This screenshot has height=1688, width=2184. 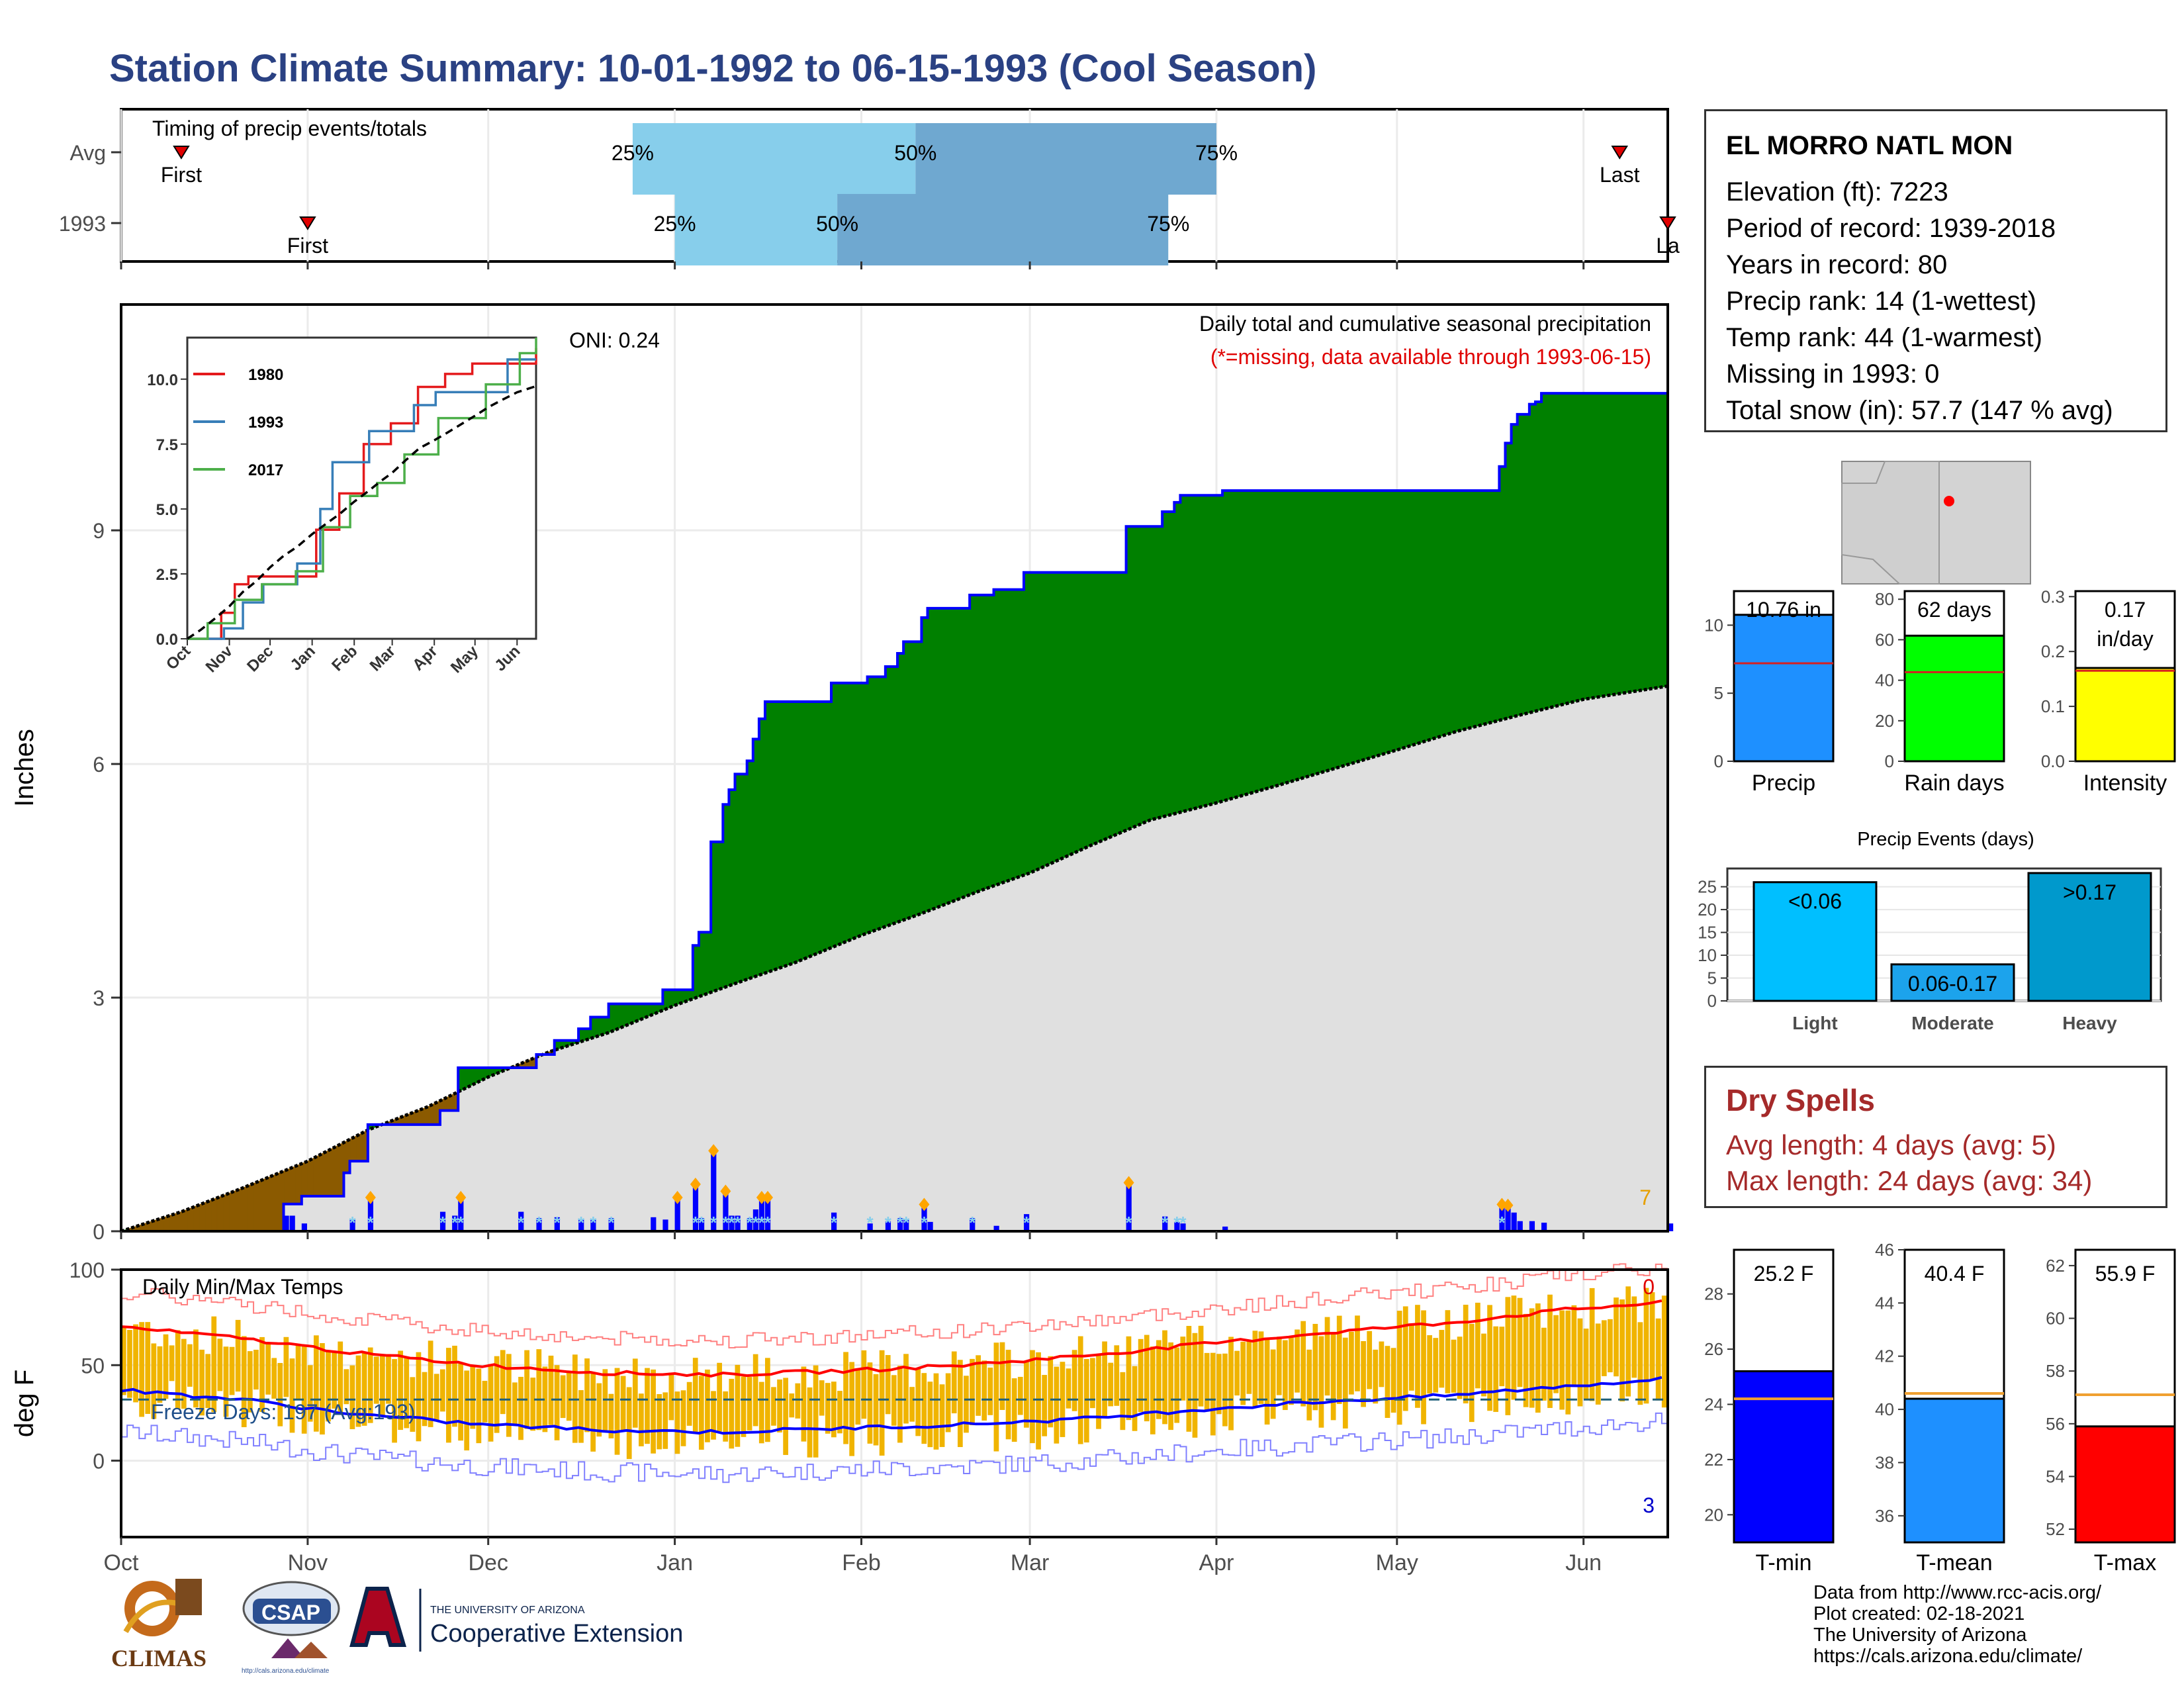 What do you see at coordinates (1784, 1562) in the screenshot?
I see `temp-bar-label: T-min` at bounding box center [1784, 1562].